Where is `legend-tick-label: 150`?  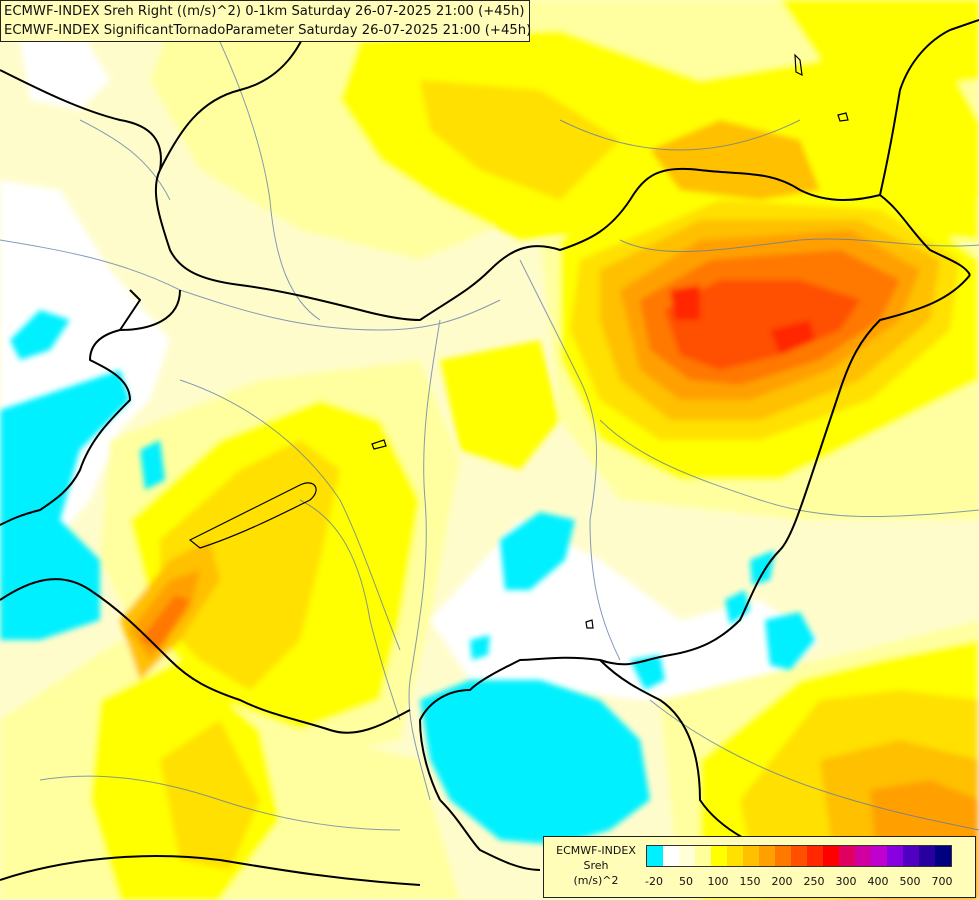
legend-tick-label: 150 is located at coordinates (750, 881).